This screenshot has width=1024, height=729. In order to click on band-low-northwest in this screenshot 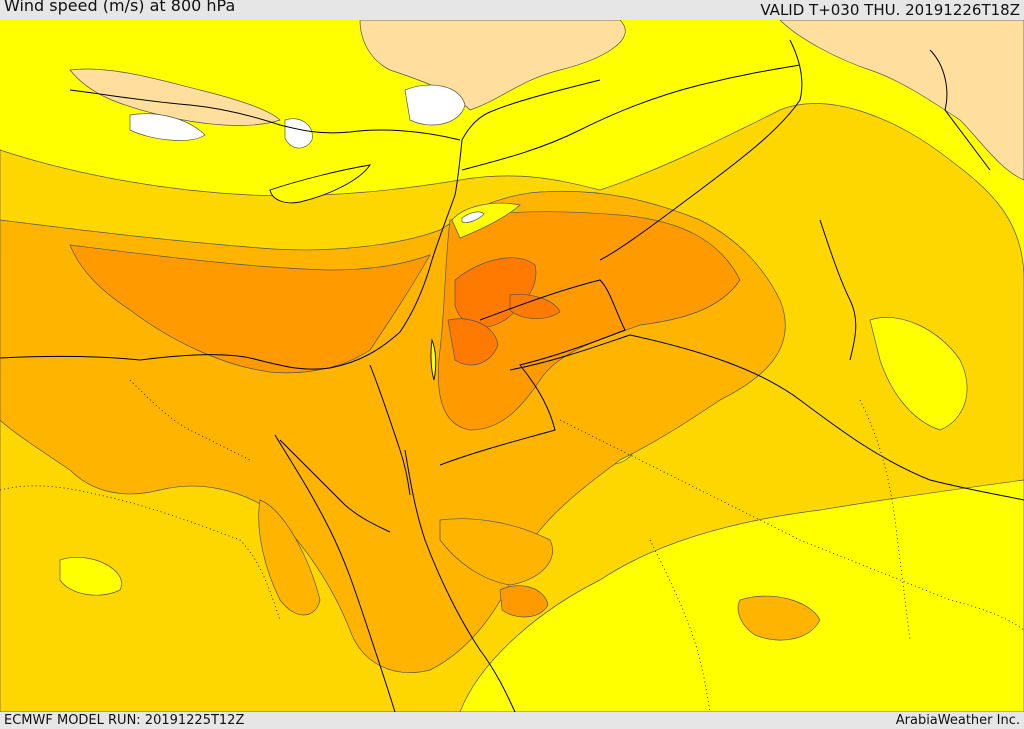, I will do `click(175, 97)`.